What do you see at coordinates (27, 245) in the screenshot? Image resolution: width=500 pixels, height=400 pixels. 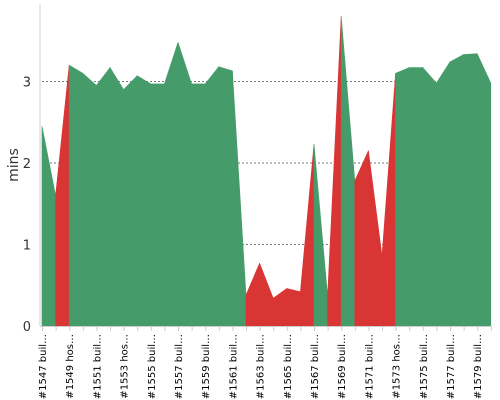 I see `y-tick-label: 1` at bounding box center [27, 245].